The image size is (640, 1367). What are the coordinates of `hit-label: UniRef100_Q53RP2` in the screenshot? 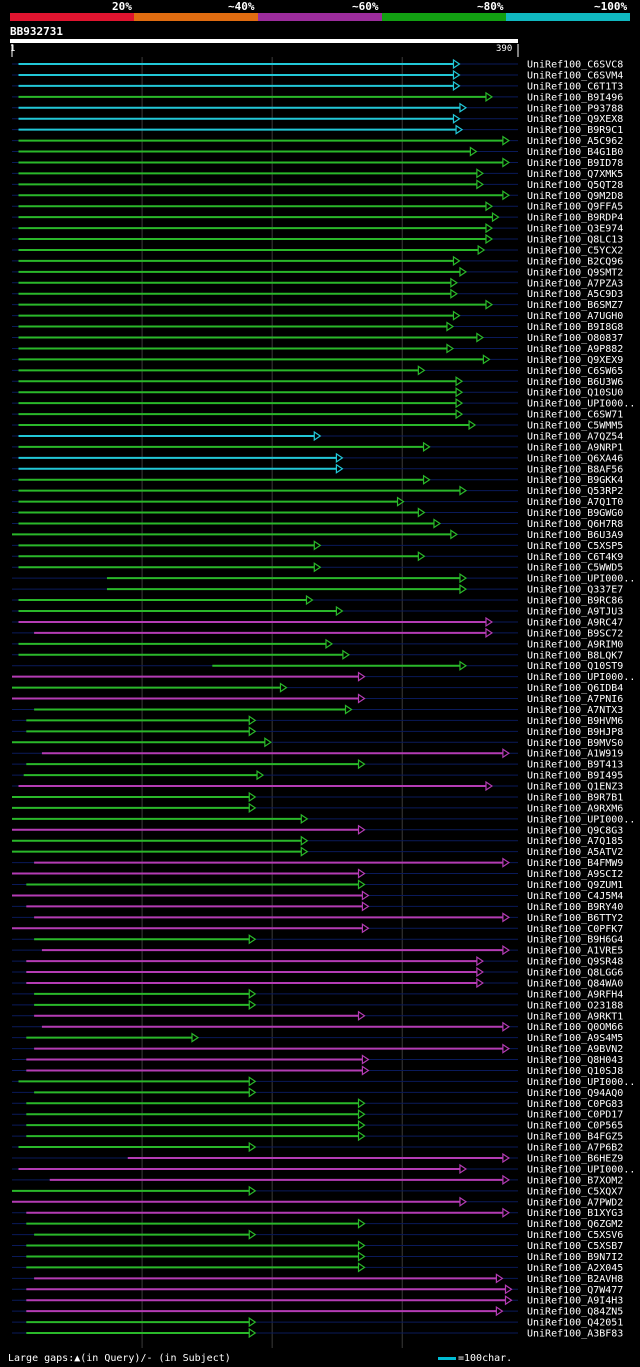 It's located at (575, 491).